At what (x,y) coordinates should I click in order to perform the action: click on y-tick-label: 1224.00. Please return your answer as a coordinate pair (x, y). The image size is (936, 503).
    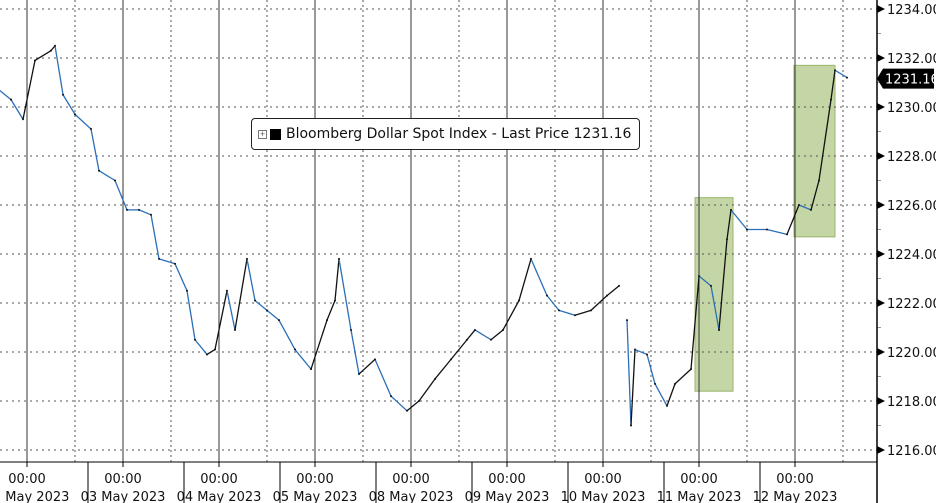
    Looking at the image, I should click on (911, 255).